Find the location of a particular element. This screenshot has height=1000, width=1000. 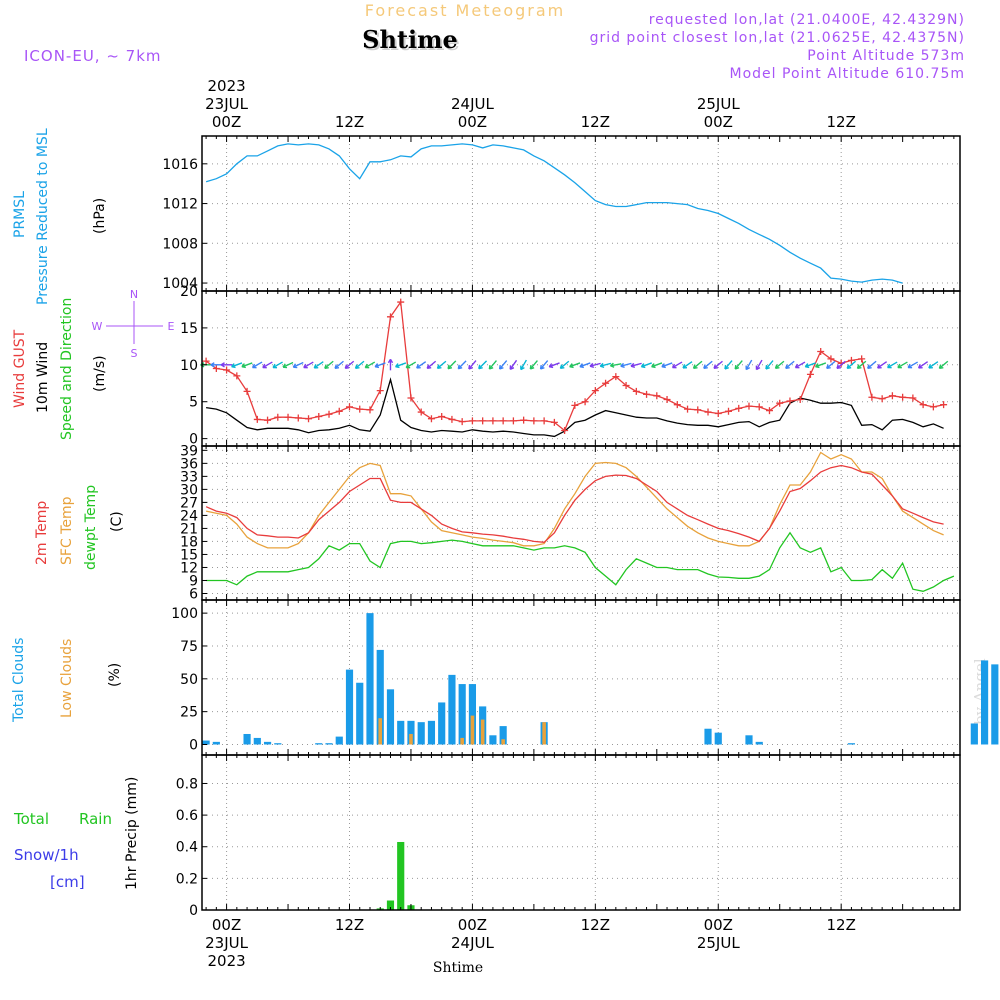

pressure-line is located at coordinates (554, 213).